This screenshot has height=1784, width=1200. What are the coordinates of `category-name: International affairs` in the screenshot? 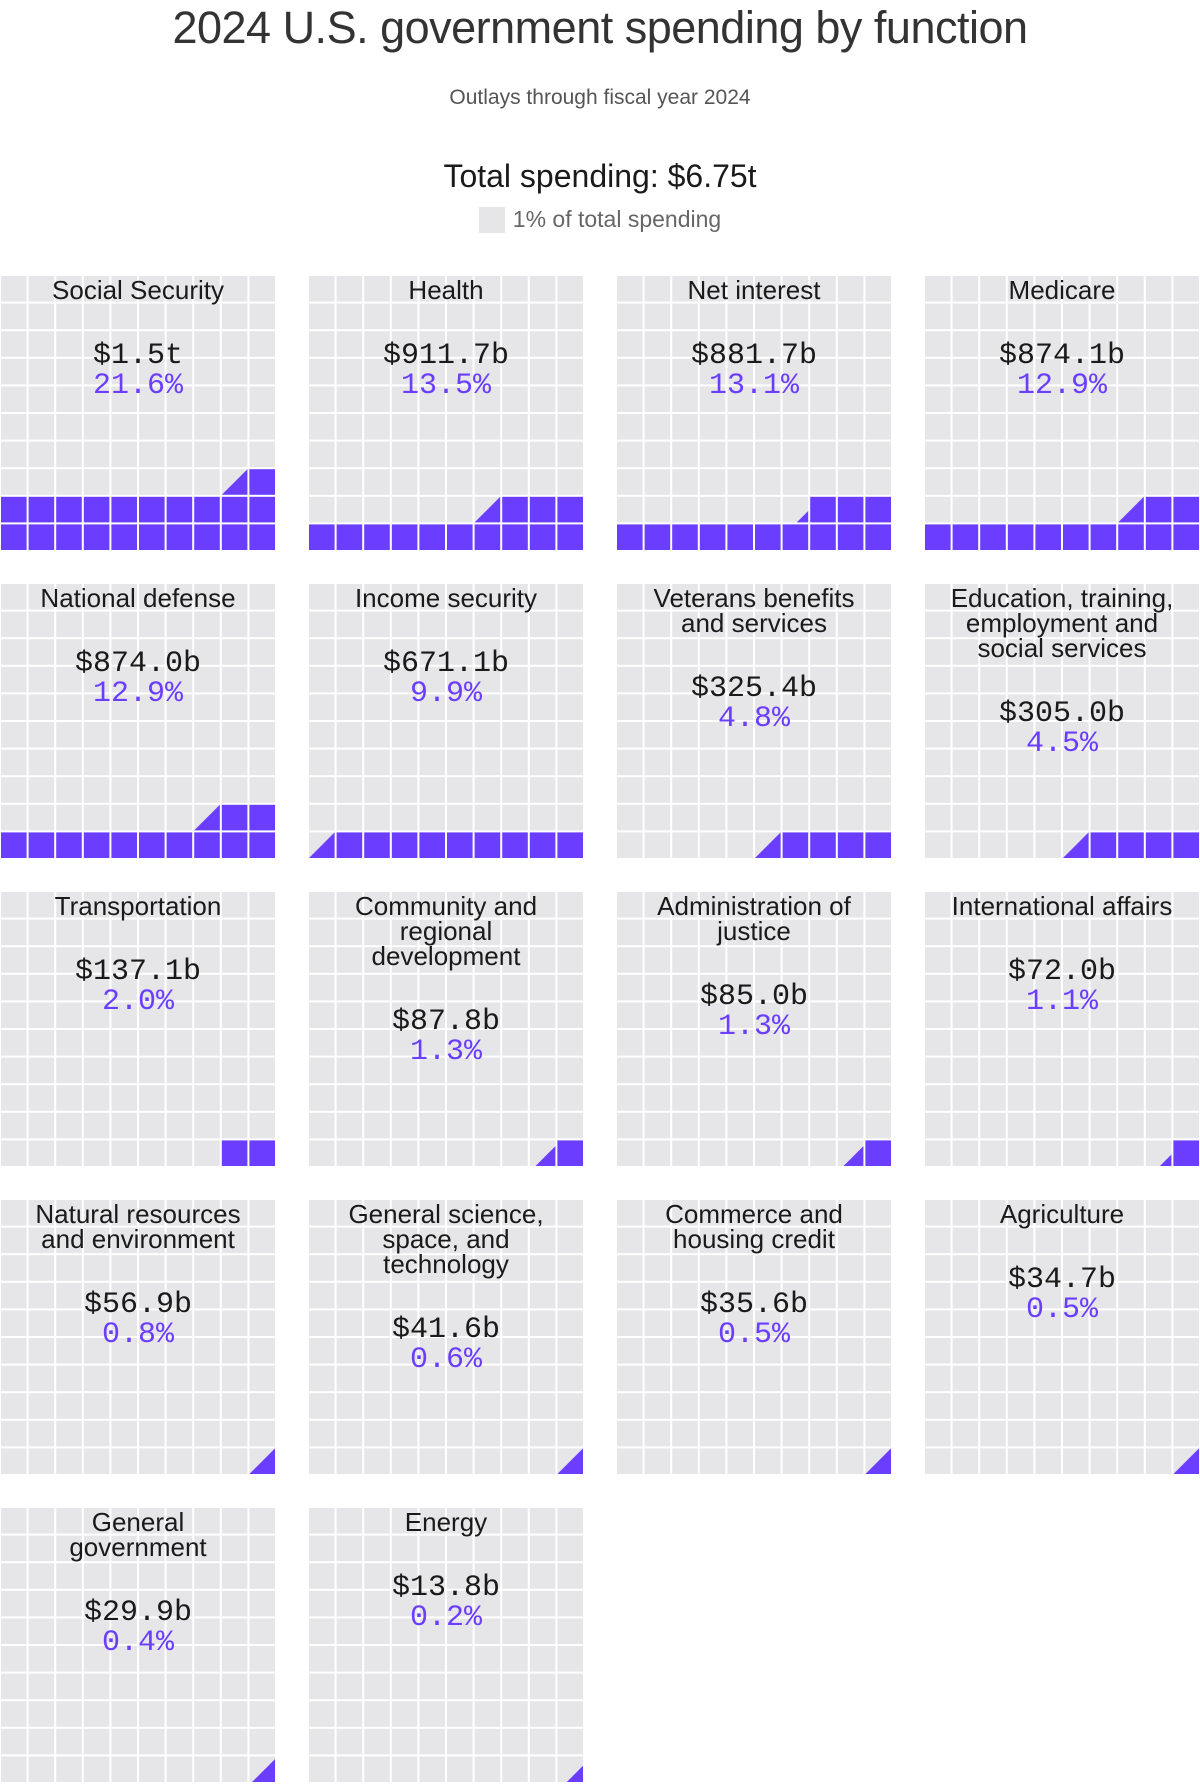 It's located at (1062, 906).